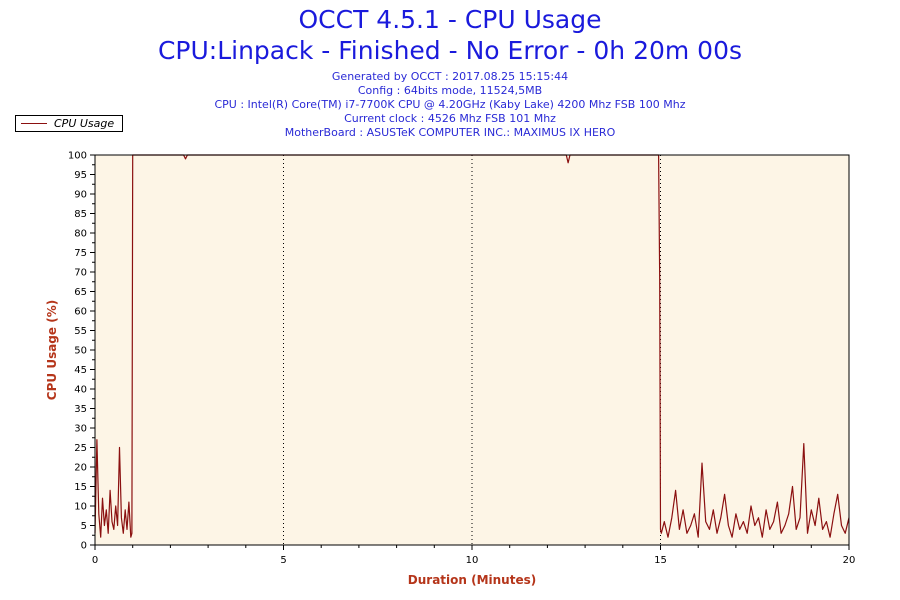 Image resolution: width=900 pixels, height=600 pixels. I want to click on x-tick-label: 10, so click(472, 560).